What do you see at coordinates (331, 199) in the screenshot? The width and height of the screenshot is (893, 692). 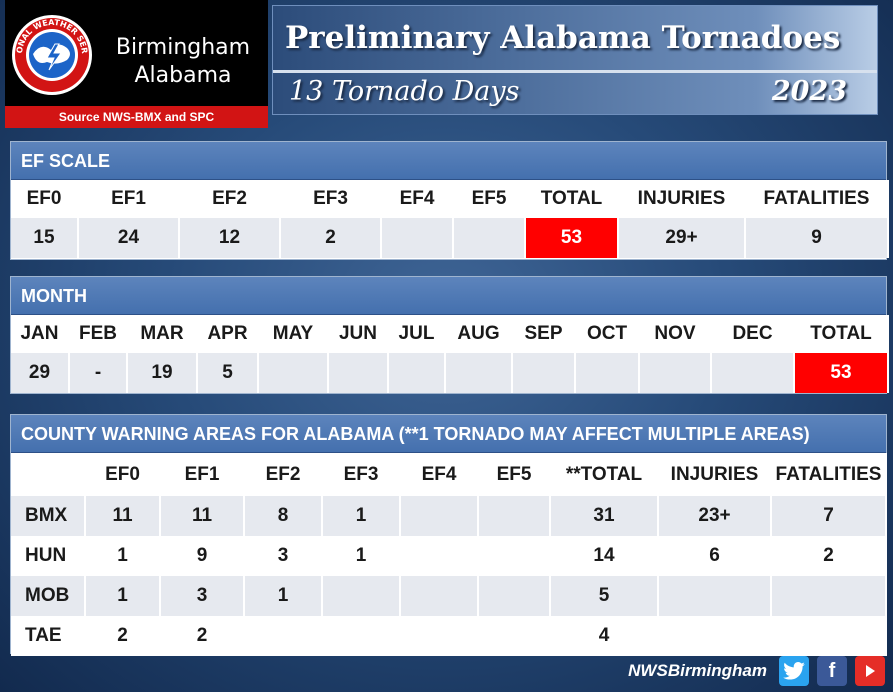 I see `ef-header-cell: EF3` at bounding box center [331, 199].